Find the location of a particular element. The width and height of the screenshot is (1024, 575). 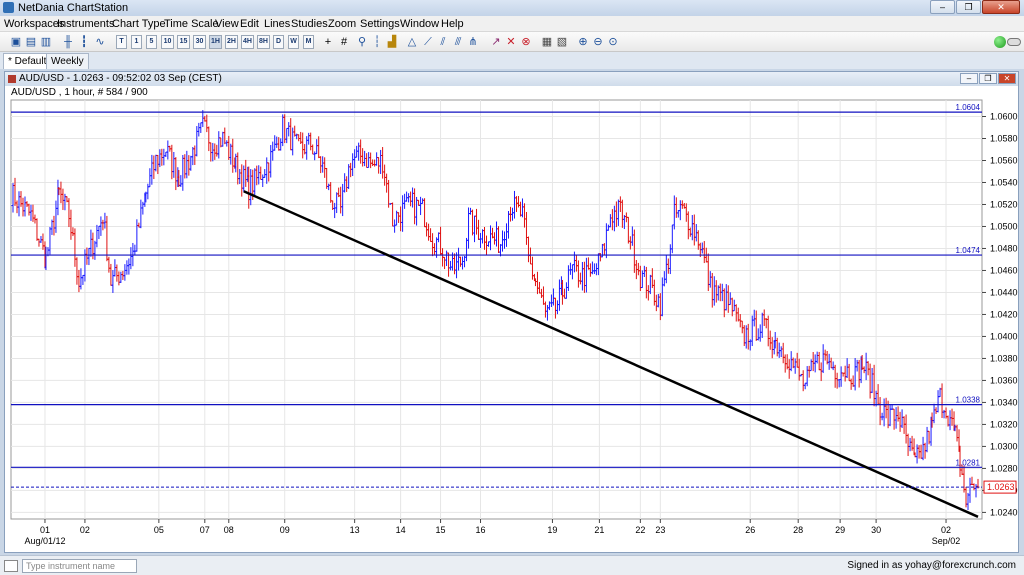

minimize-button: – is located at coordinates (942, 7).